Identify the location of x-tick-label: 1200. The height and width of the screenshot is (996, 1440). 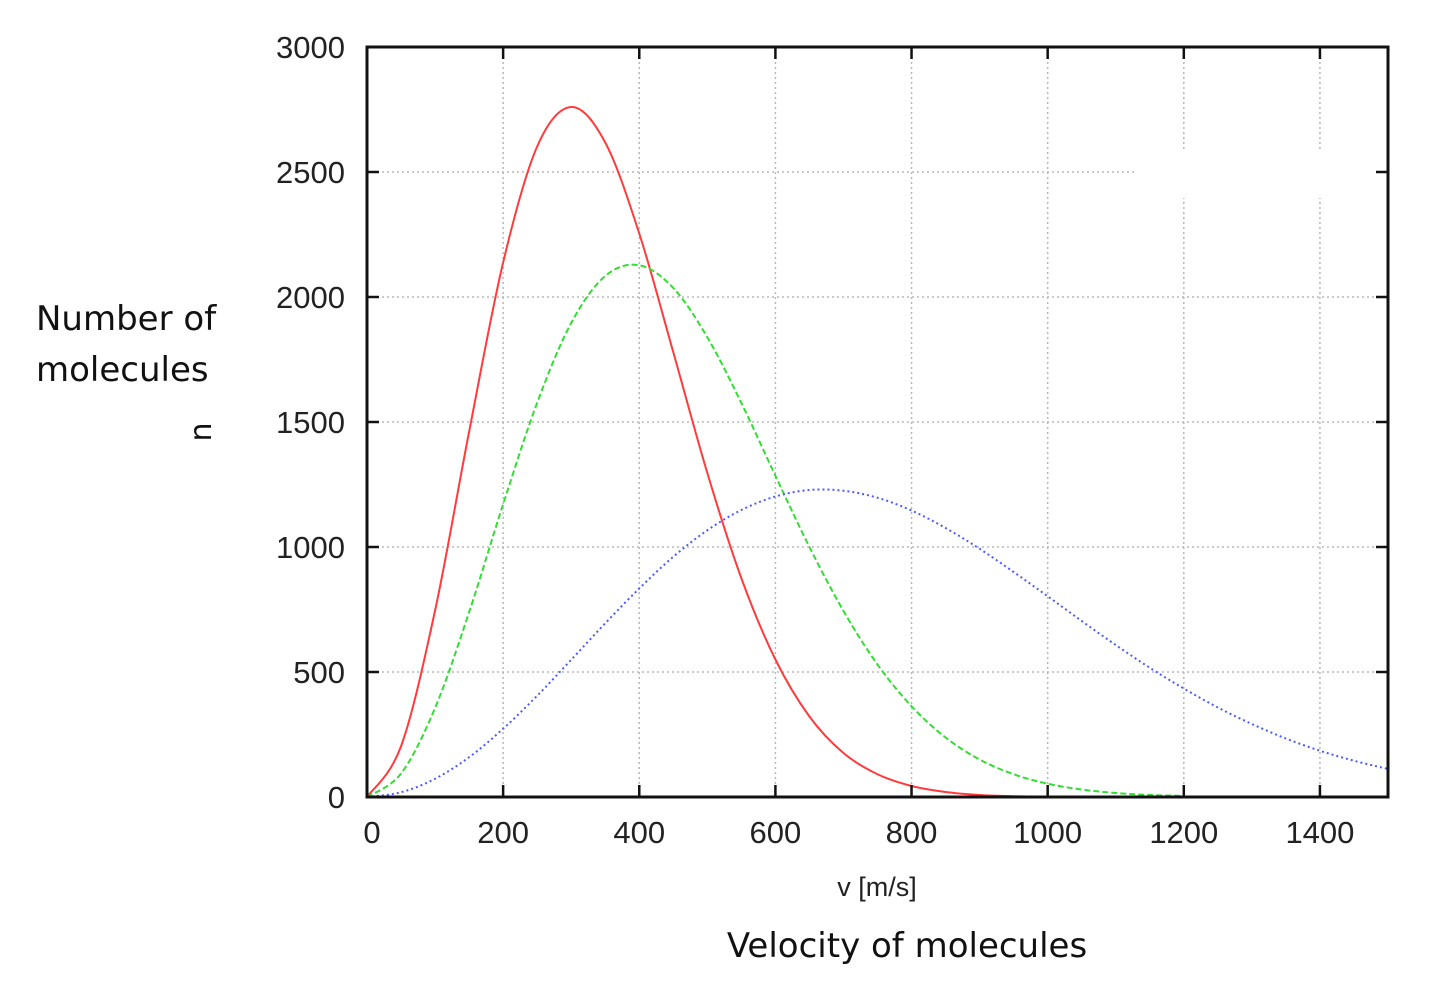
(1183, 832).